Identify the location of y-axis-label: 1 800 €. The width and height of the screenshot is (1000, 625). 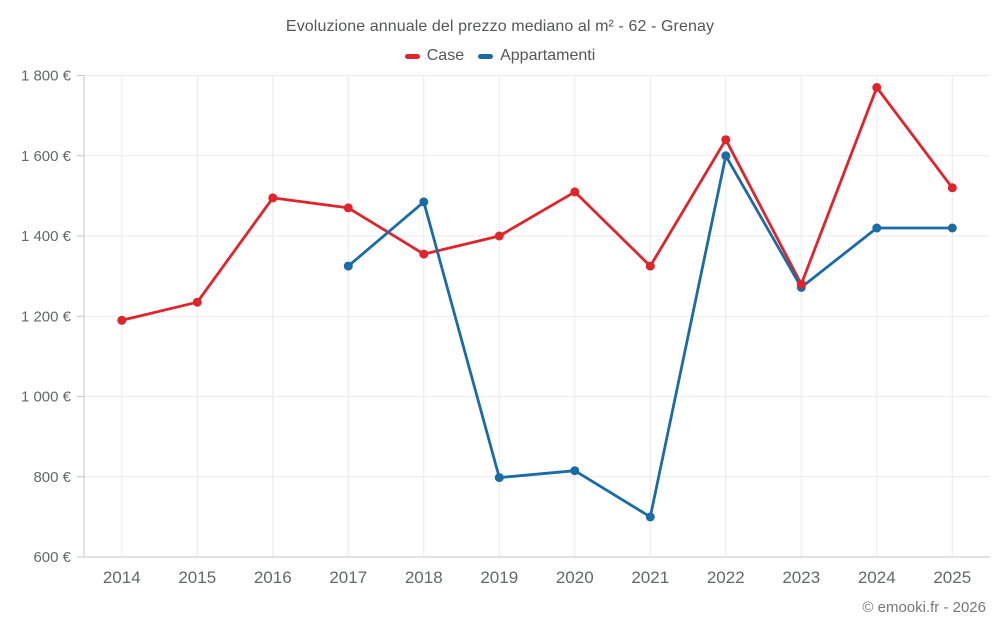
(46, 76).